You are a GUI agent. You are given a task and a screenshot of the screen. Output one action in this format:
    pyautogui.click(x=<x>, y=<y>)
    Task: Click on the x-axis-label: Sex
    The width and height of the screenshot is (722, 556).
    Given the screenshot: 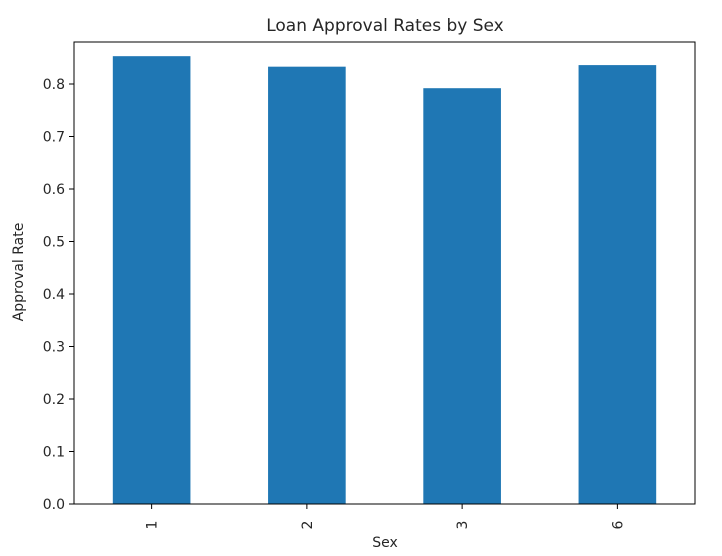 What is the action you would take?
    pyautogui.click(x=385, y=543)
    